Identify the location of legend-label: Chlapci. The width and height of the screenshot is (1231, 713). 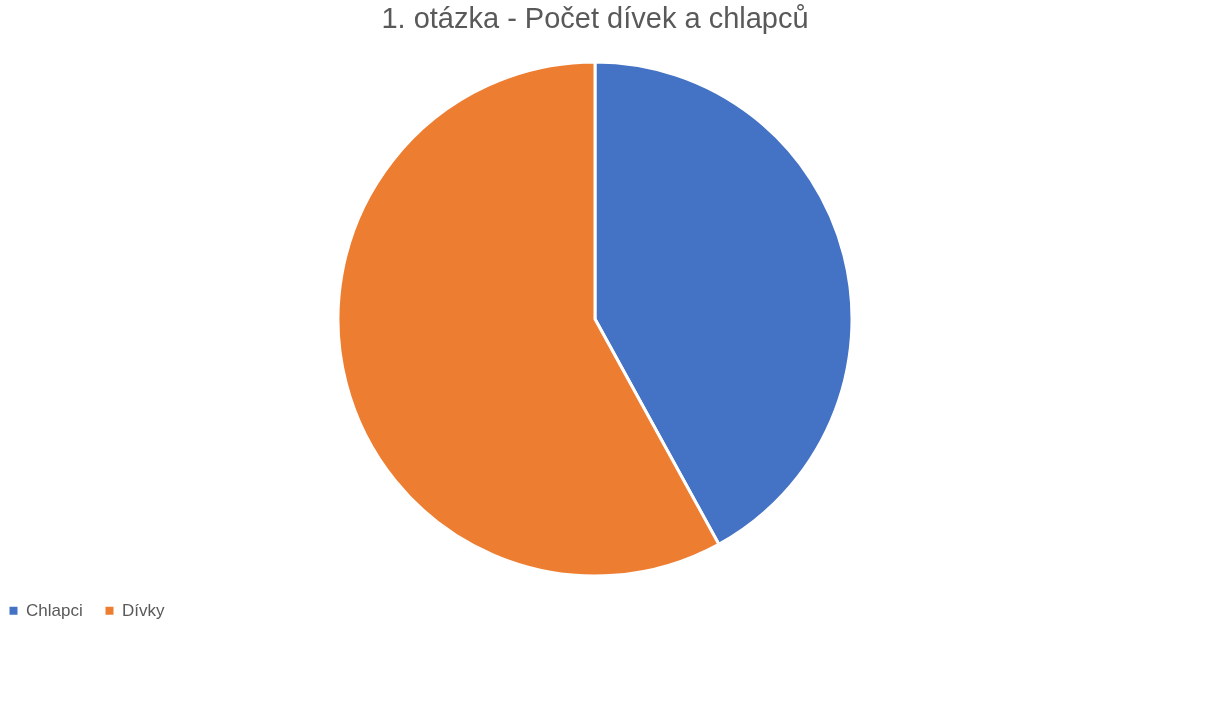
(54, 610).